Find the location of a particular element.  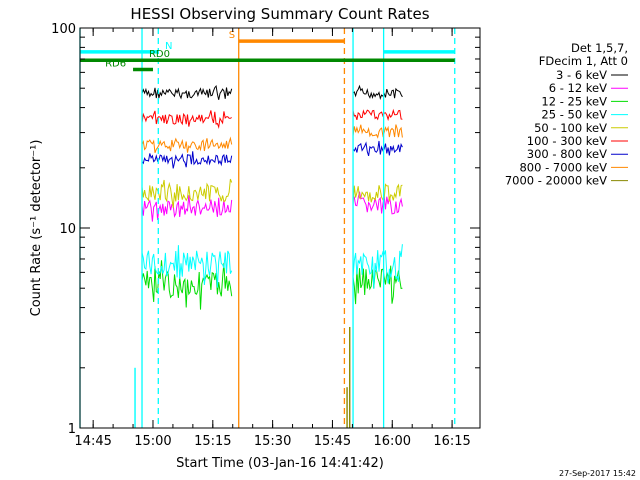

x-tick-label: 15:00 is located at coordinates (152, 441).